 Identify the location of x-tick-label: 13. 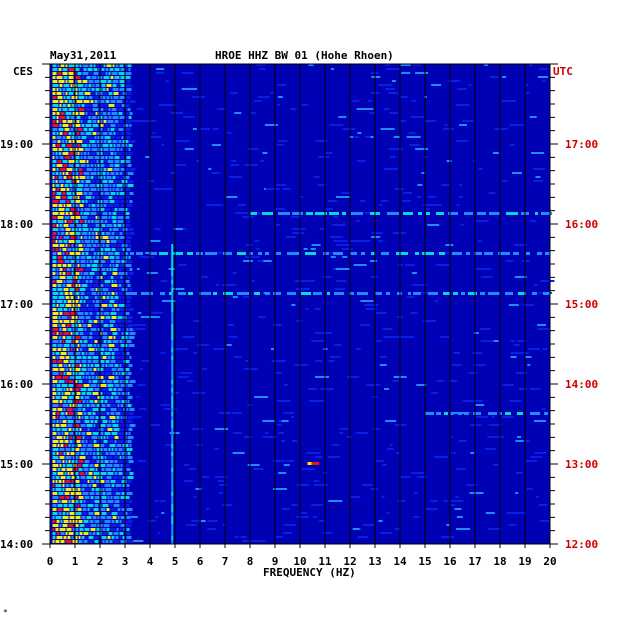
(374, 561).